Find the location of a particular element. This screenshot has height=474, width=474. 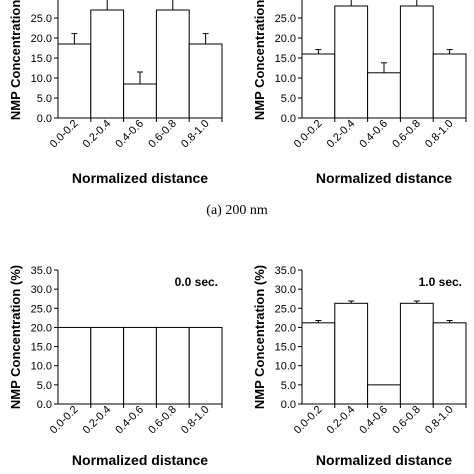

figure-caption: (a) 200 nm is located at coordinates (237, 211).